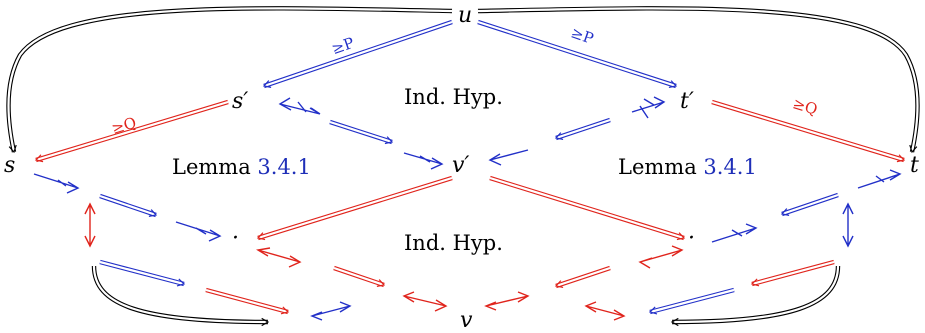 This screenshot has height=333, width=925. Describe the element at coordinates (279, 257) in the screenshot. I see `twohead-dot-left-down` at that location.